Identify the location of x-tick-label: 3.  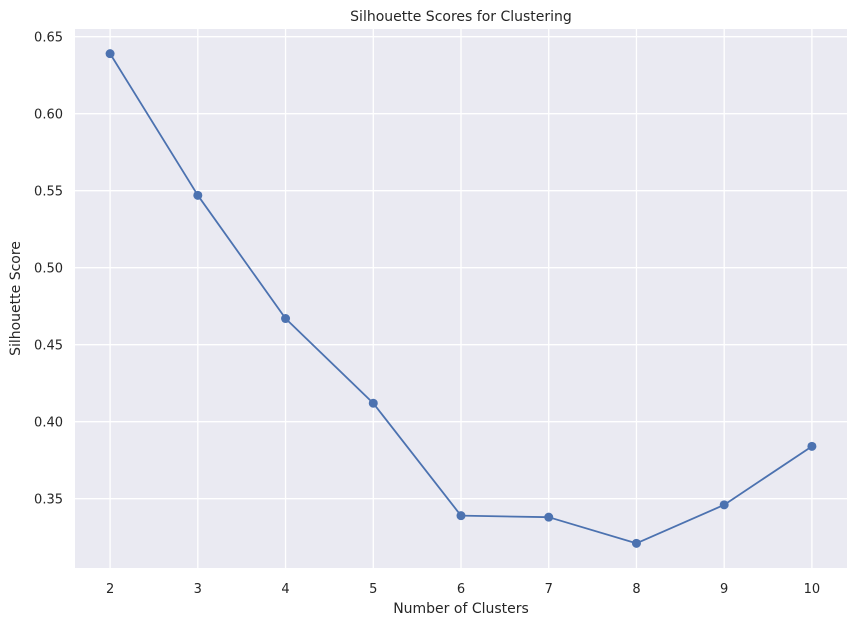
(198, 589).